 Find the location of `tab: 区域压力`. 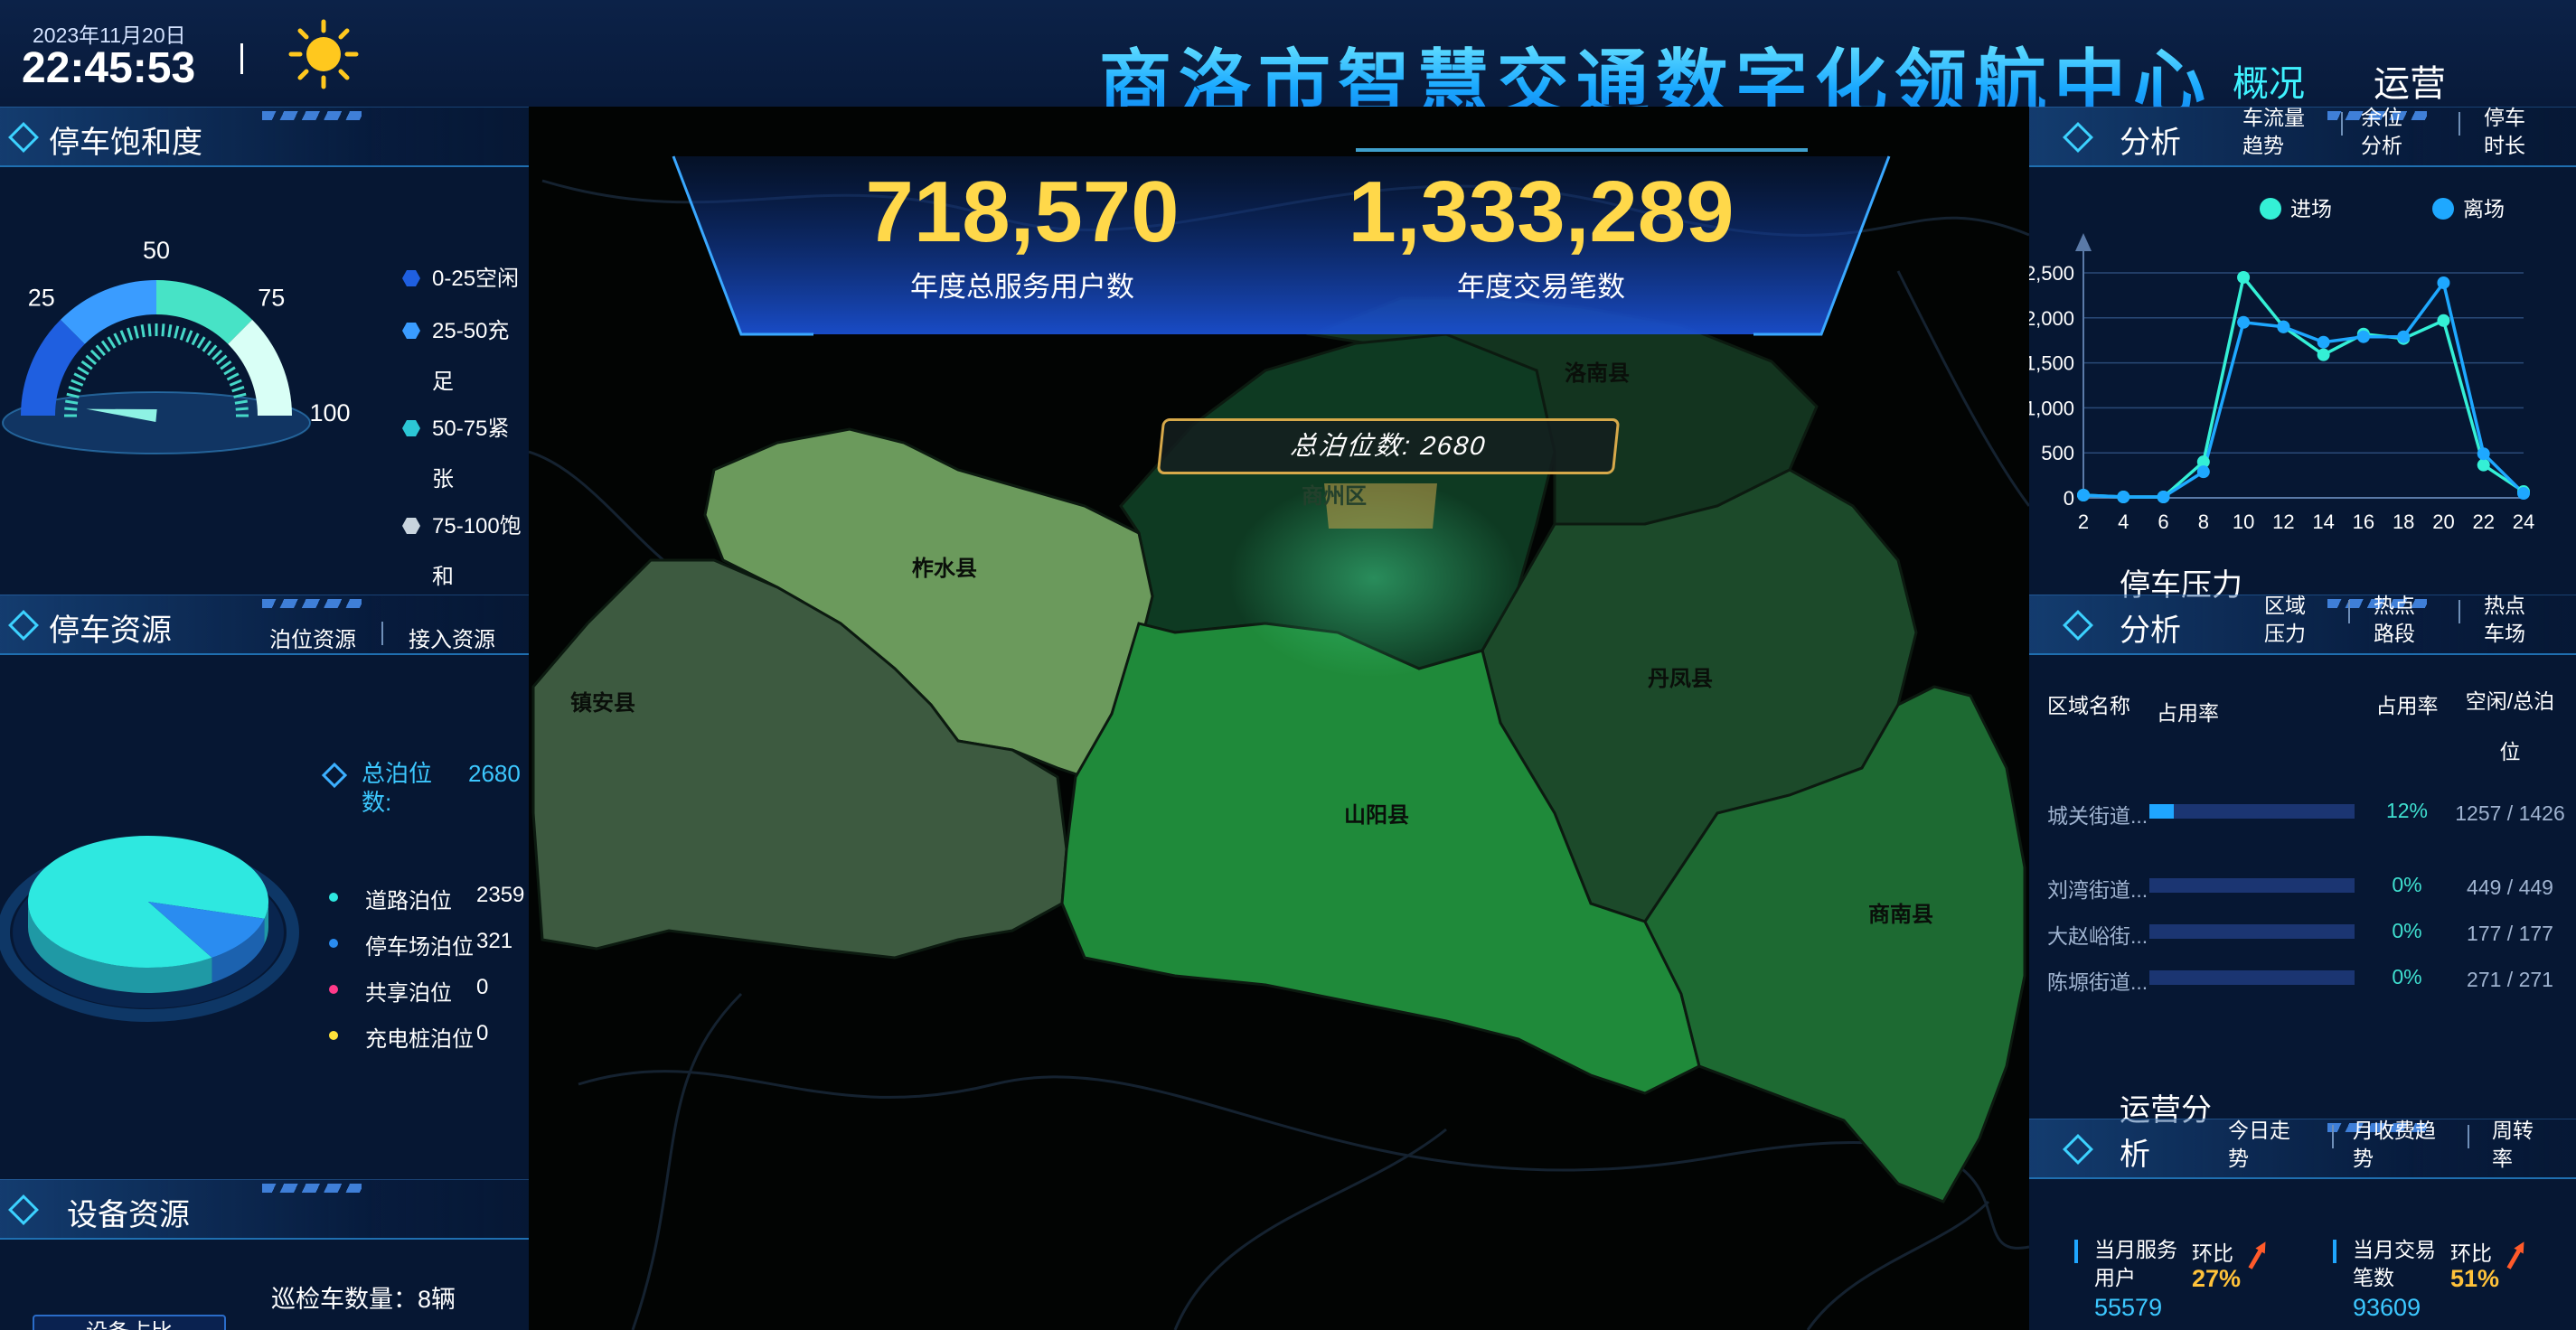

tab: 区域压力 is located at coordinates (2285, 619).